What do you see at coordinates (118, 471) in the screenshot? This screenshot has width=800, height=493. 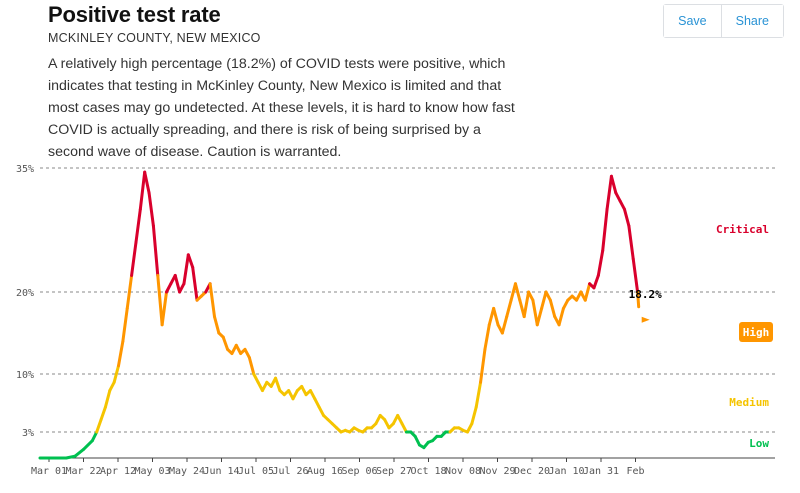 I see `x-tick-label: Apr 12` at bounding box center [118, 471].